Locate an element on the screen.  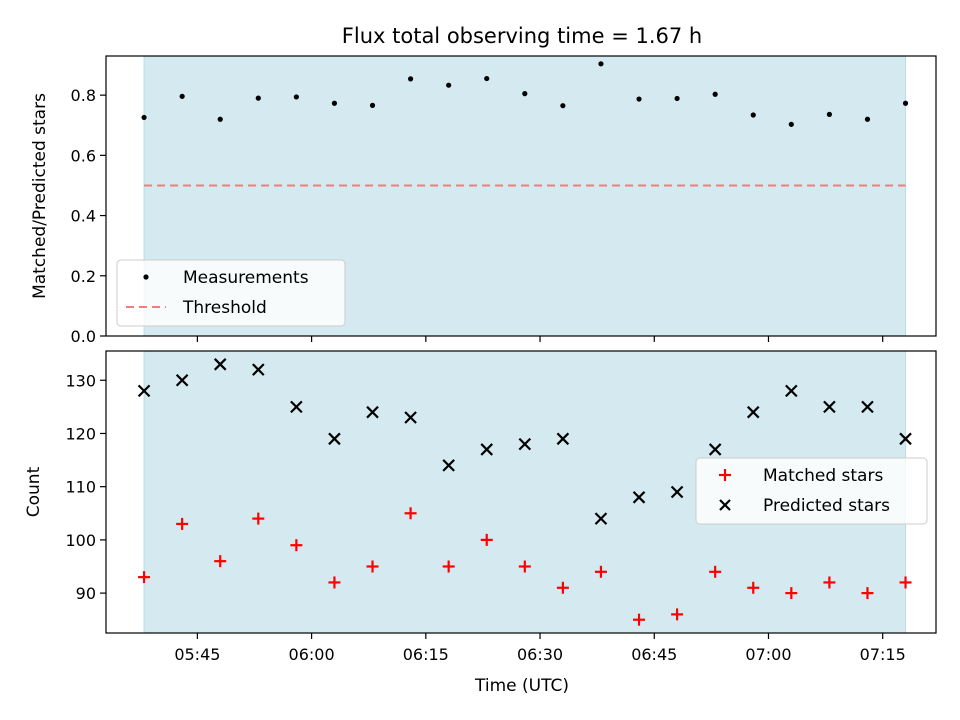
bottom-y-tick-label: 90 is located at coordinates (86, 593).